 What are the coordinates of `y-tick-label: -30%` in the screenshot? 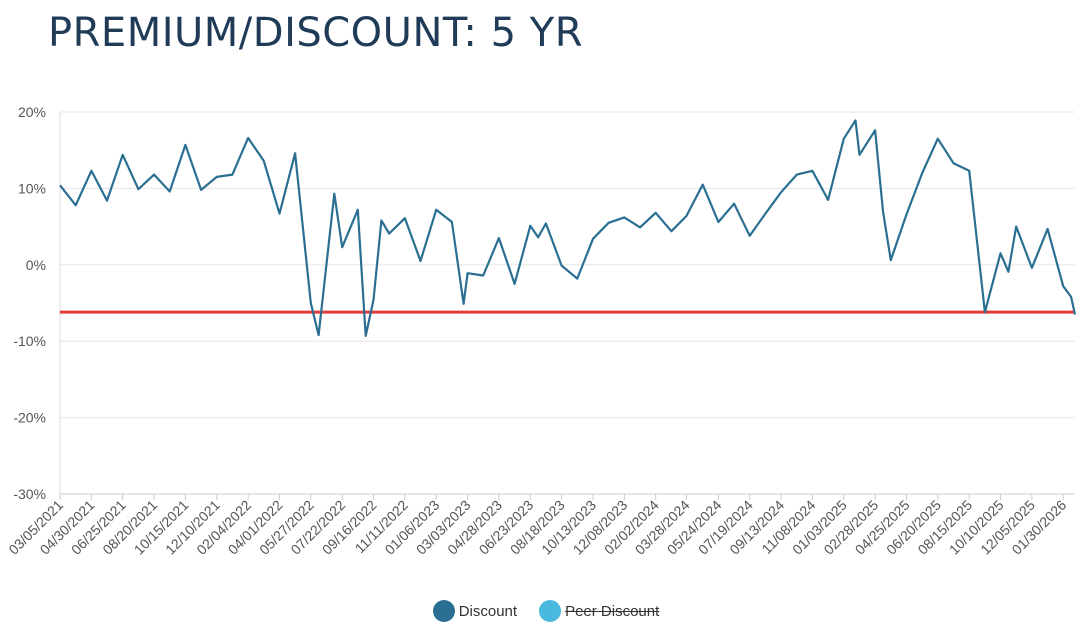 It's located at (29, 494).